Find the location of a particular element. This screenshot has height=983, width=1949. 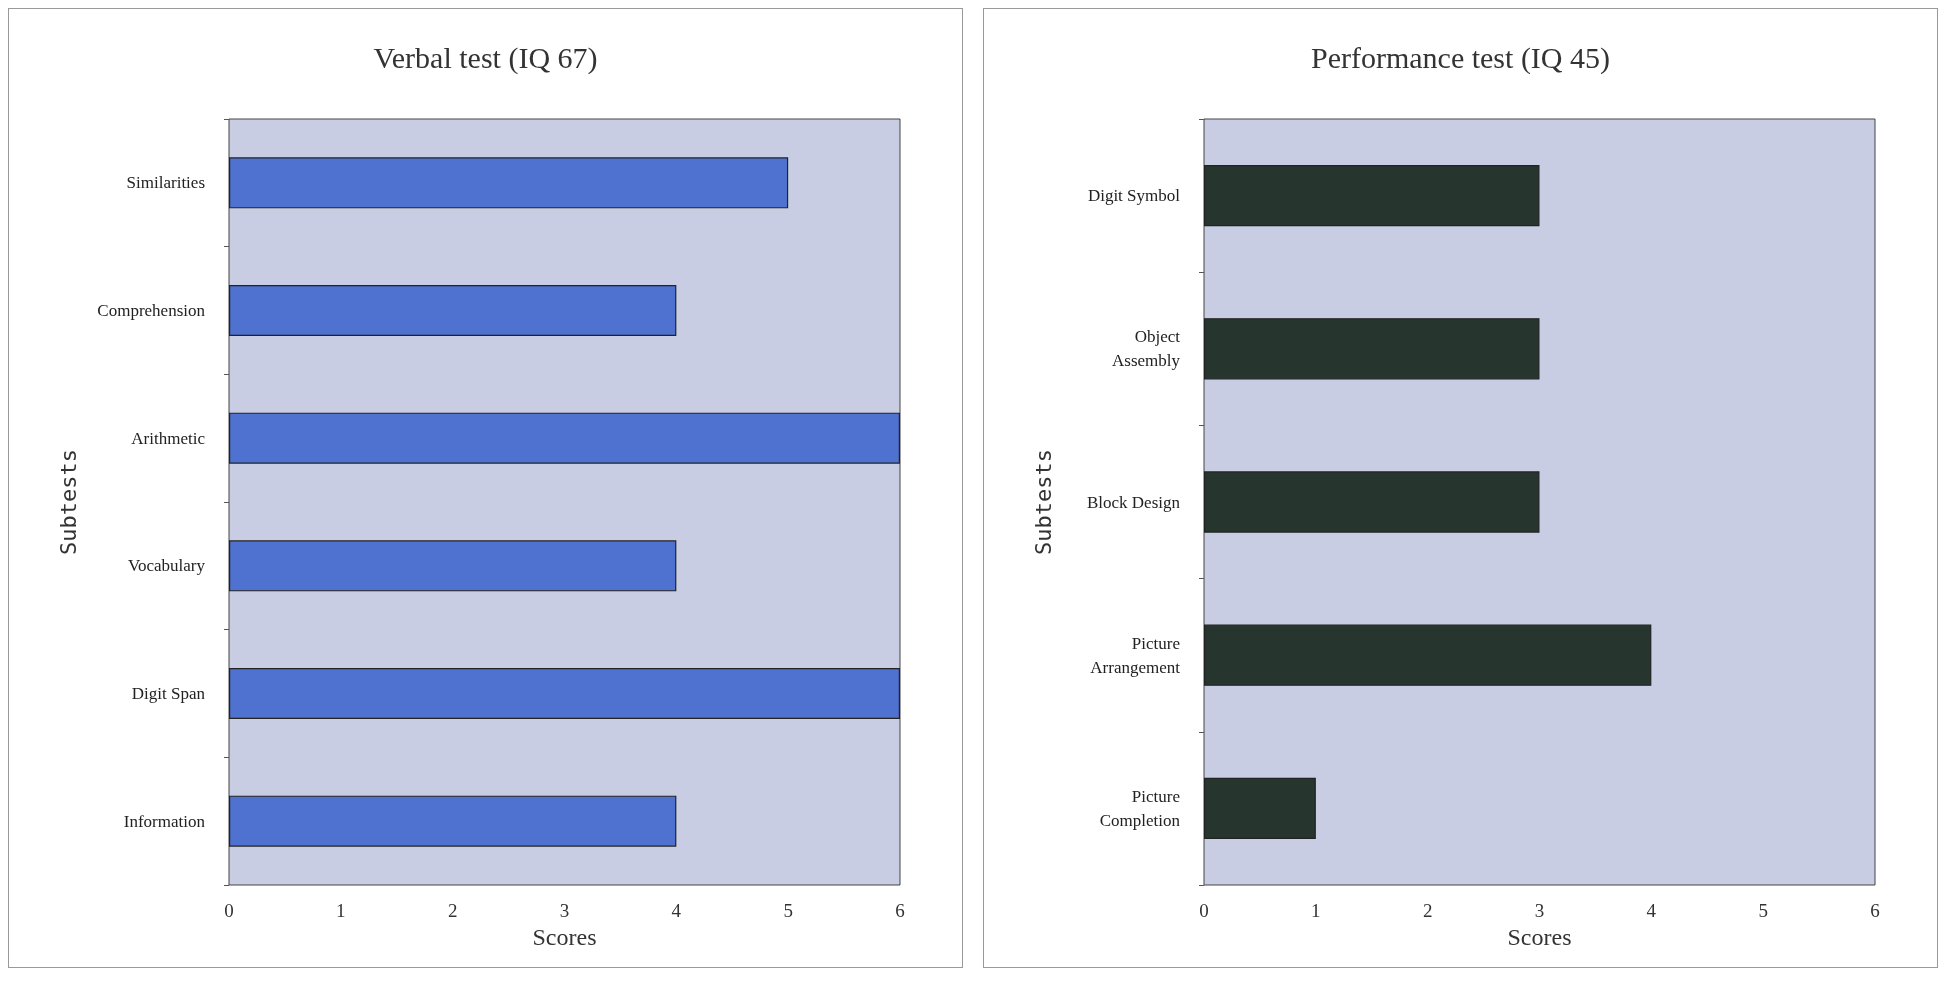

y-tick-label: Arithmetic is located at coordinates (168, 438).